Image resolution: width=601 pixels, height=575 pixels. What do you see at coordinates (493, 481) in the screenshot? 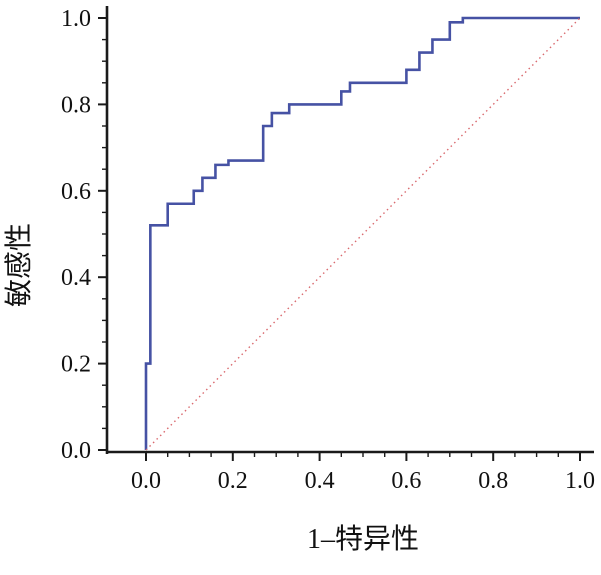
I see `x-tick-label: 0.8` at bounding box center [493, 481].